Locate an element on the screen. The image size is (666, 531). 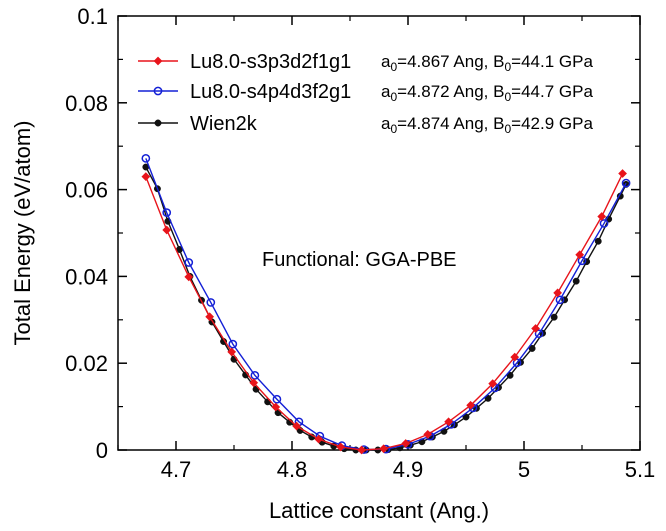
x-tick-label: 4.7 is located at coordinates (176, 469).